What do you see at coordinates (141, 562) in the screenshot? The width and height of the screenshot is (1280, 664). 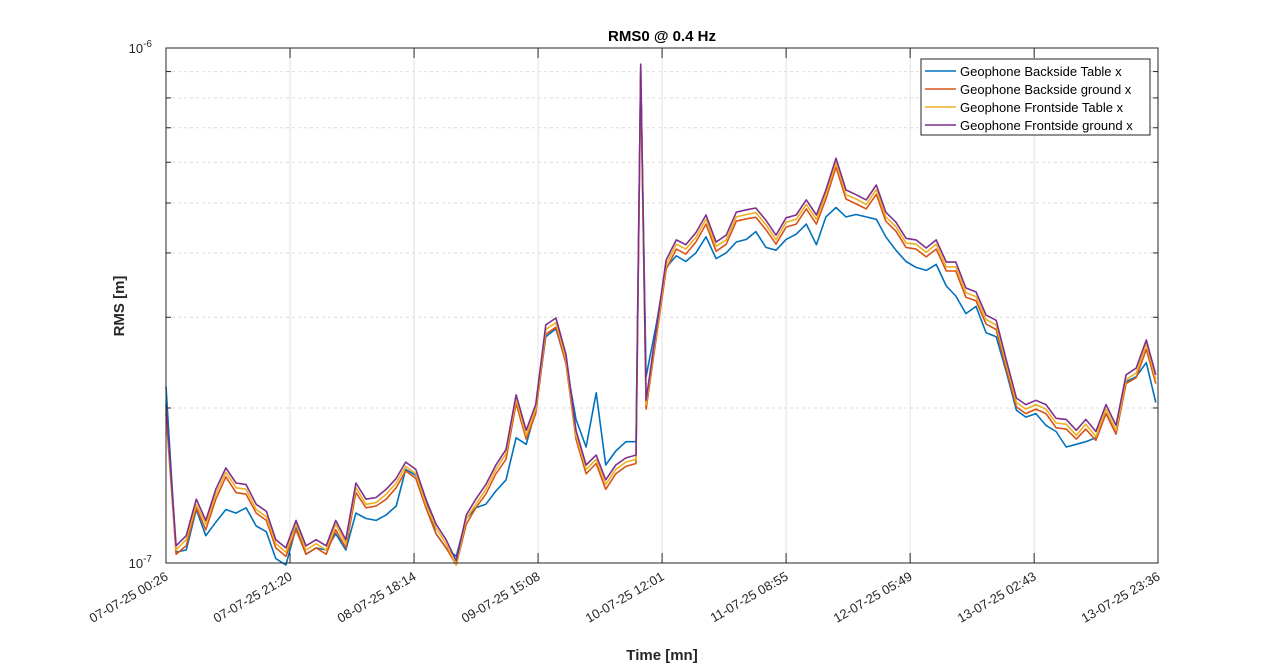 I see `y-tick-label: 10⁻⁷` at bounding box center [141, 562].